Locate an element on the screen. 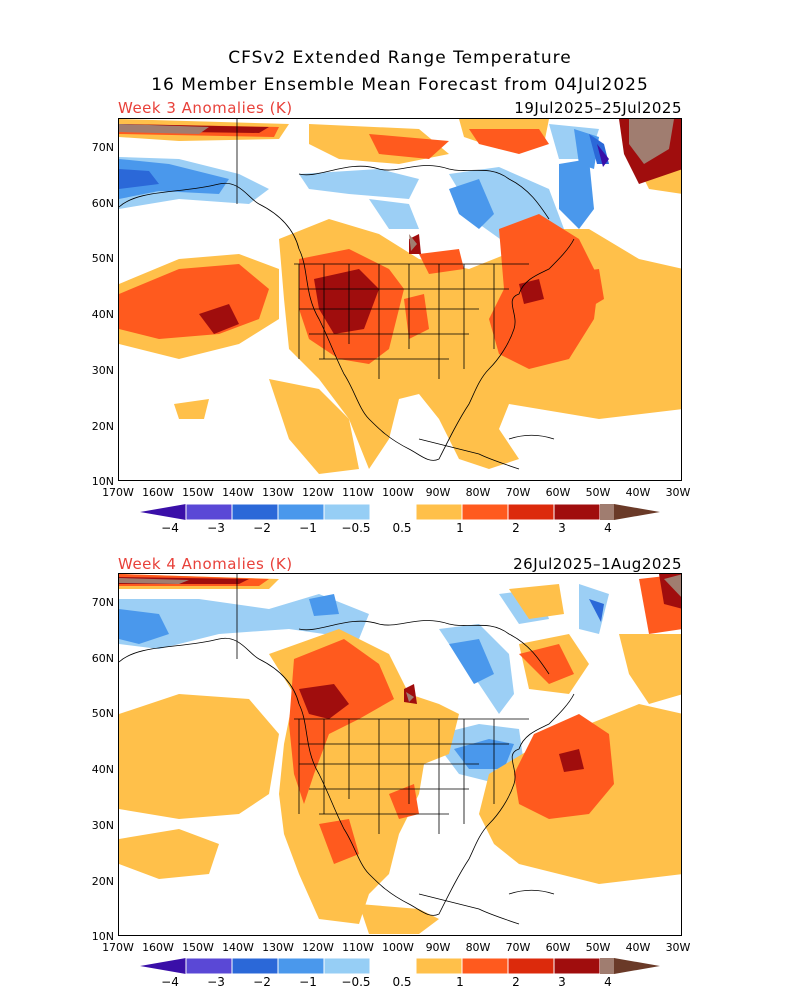 This screenshot has height=1000, width=800. week3-lon-150w: 150W is located at coordinates (198, 492).